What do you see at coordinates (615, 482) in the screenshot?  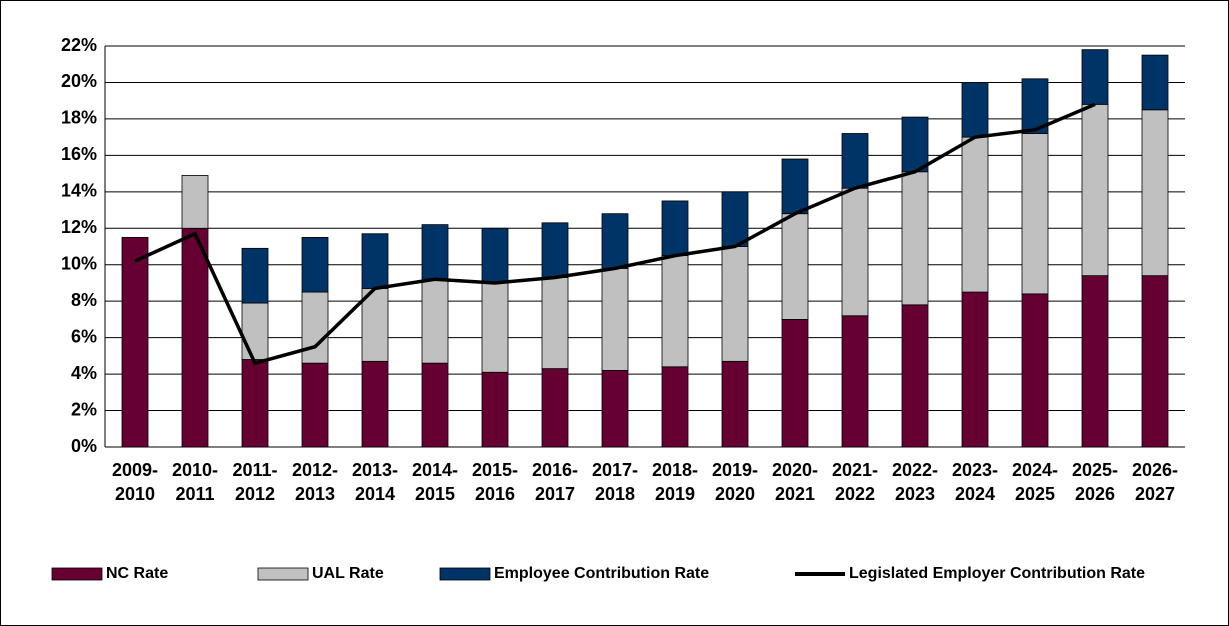 I see `x-tick-label: 2017-2018` at bounding box center [615, 482].